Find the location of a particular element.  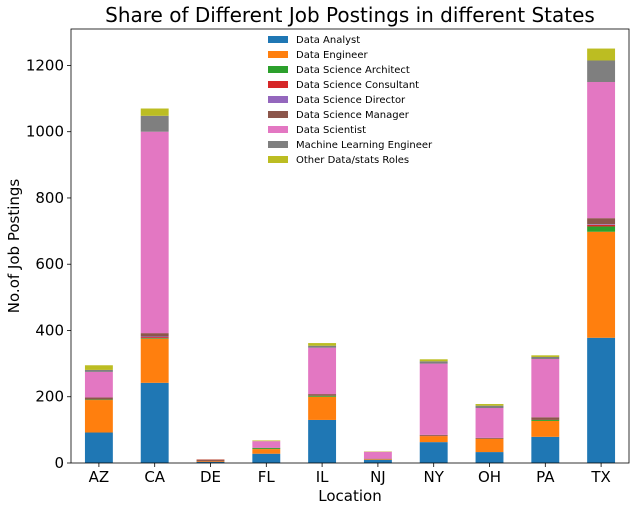

legend-label: Other Data/stats Roles is located at coordinates (352, 160).